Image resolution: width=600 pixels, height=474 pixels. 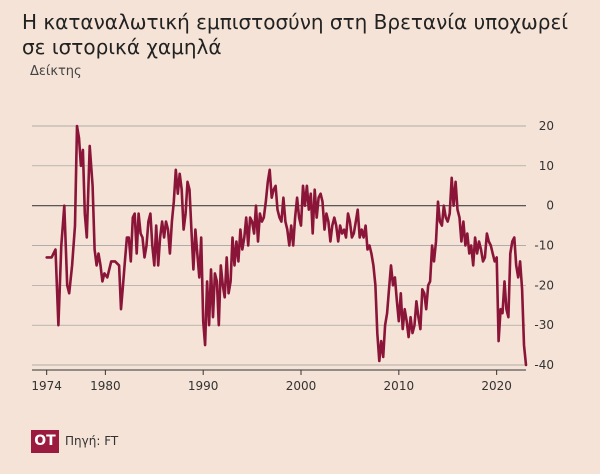 What do you see at coordinates (203, 386) in the screenshot?
I see `x-tick-label: 1990` at bounding box center [203, 386].